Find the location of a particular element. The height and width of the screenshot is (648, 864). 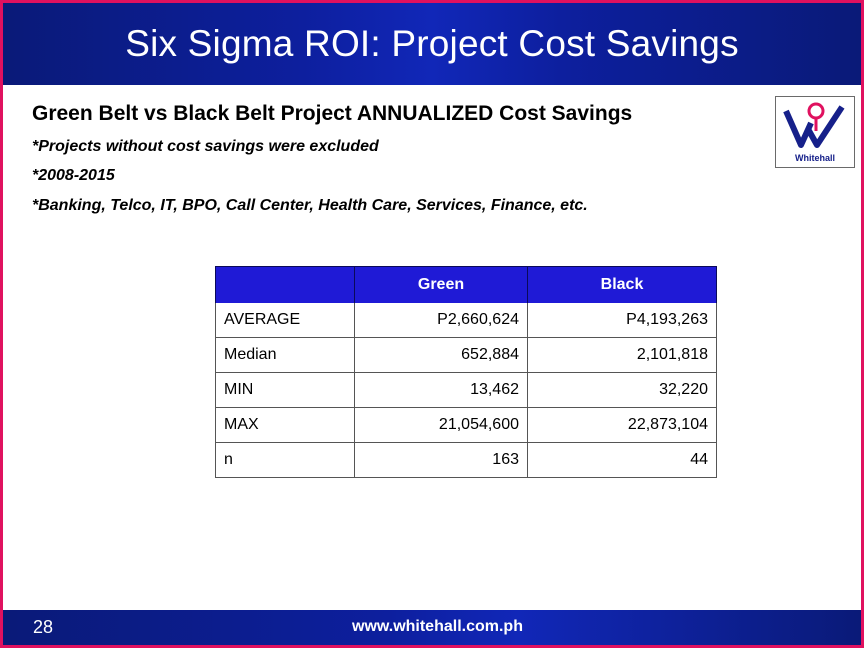

black-value: 2,101,818 is located at coordinates (622, 355).